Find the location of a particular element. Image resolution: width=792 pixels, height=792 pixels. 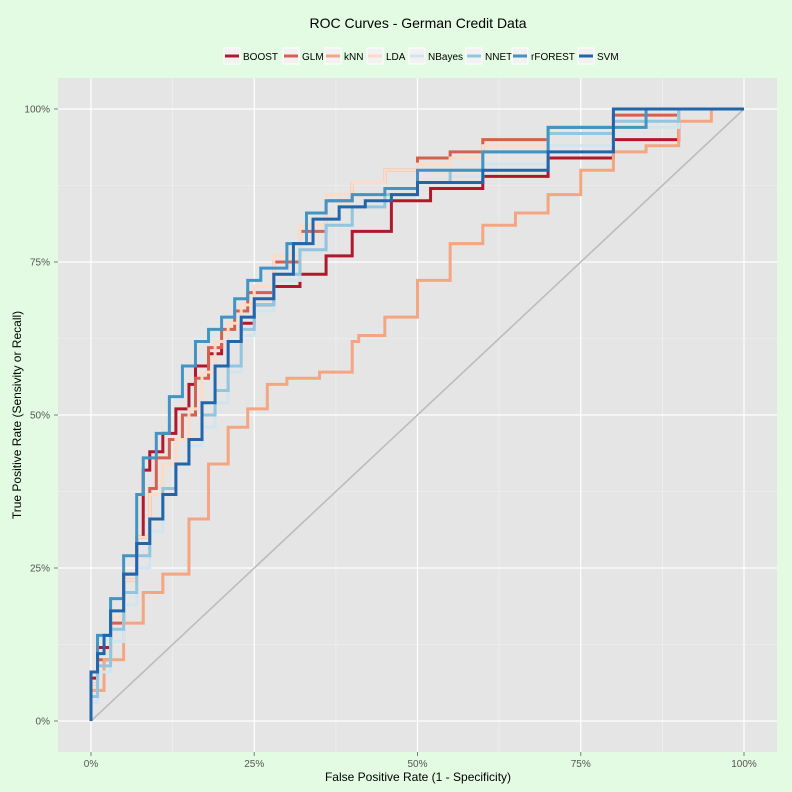

legend-label: GLM is located at coordinates (313, 57).